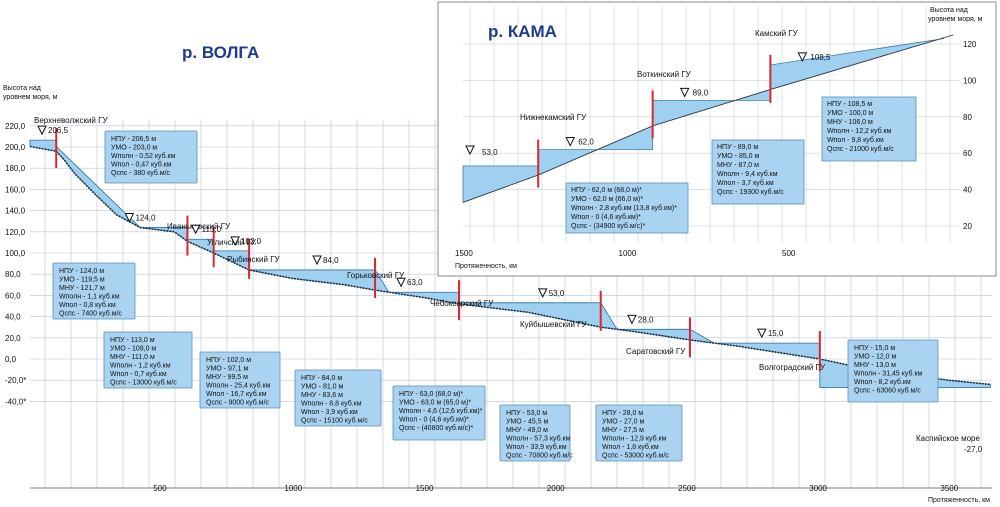 The width and height of the screenshot is (1000, 507). Describe the element at coordinates (87, 305) in the screenshot. I see `volga-box-line: Wпол - 0,8 куб.км` at that location.